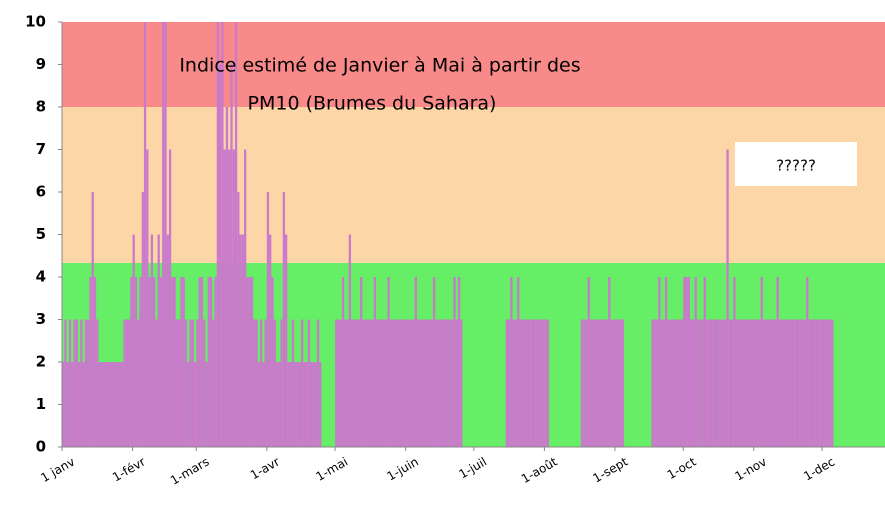  Describe the element at coordinates (265, 468) in the screenshot. I see `x-tick-label: 1-avr` at that location.